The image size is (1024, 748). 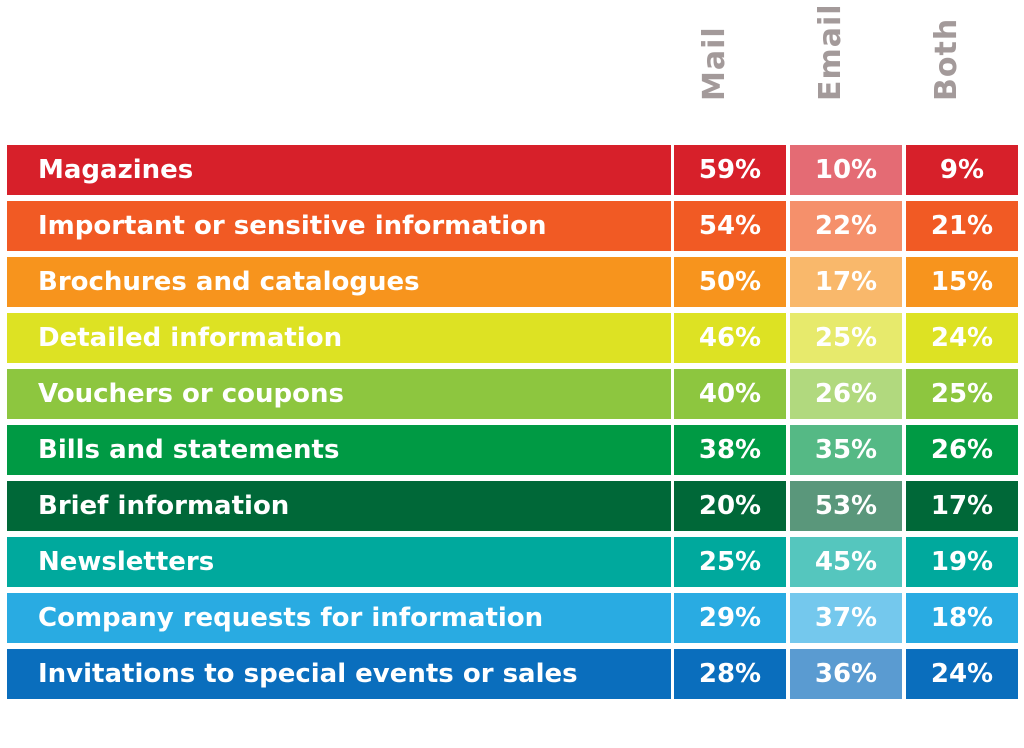 What do you see at coordinates (846, 282) in the screenshot?
I see `value-cell-email: 17%` at bounding box center [846, 282].